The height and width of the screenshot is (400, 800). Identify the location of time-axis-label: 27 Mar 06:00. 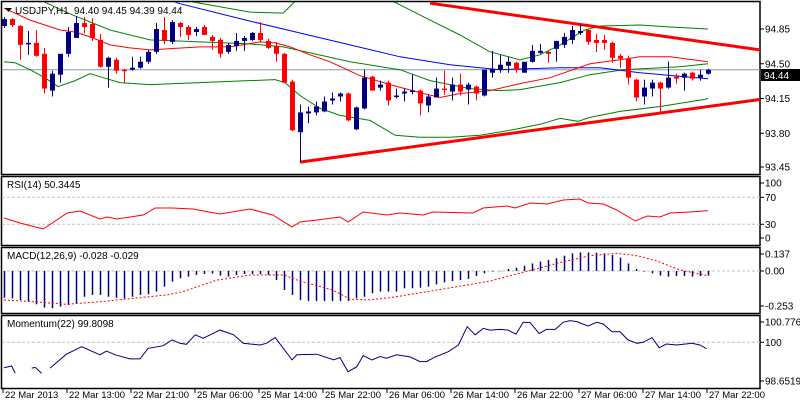
(609, 395).